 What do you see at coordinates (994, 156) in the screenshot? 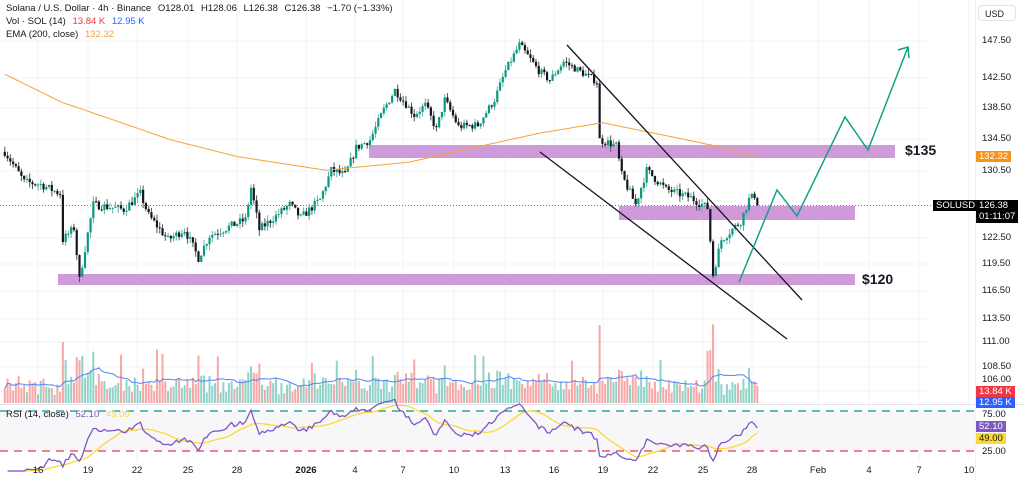
I see `ema-price-tag: 132.32` at bounding box center [994, 156].